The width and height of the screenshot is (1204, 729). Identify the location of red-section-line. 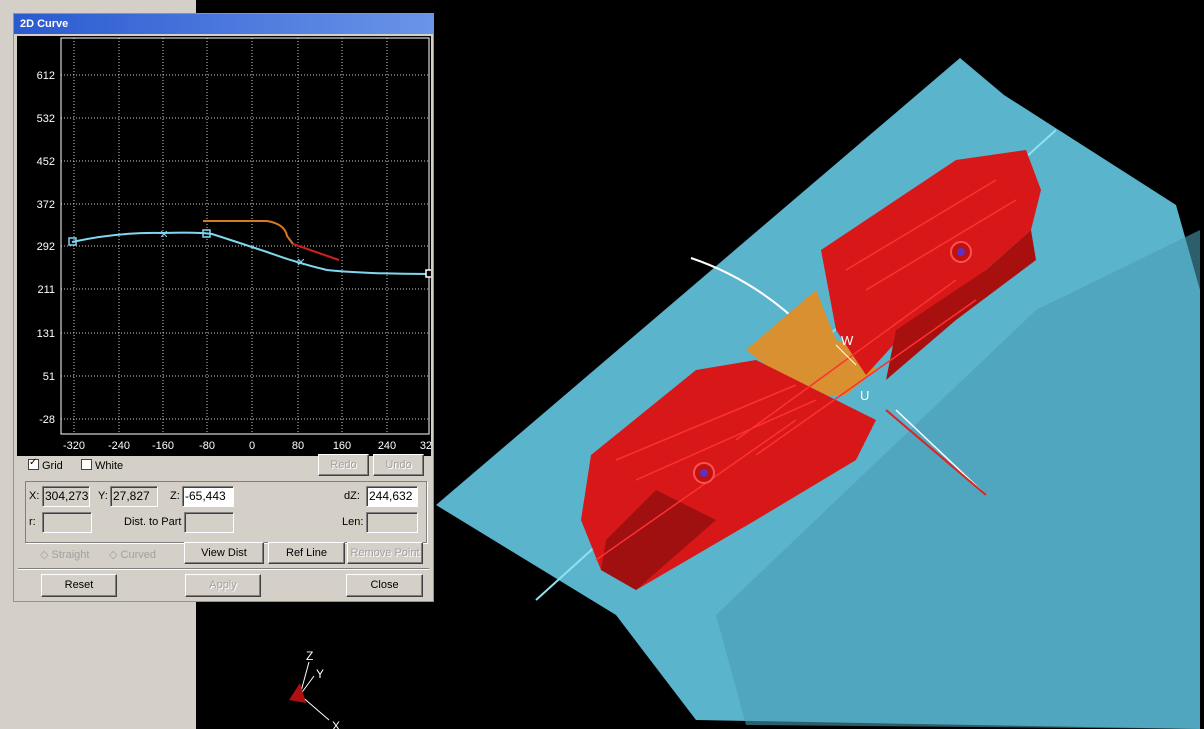
(936, 452).